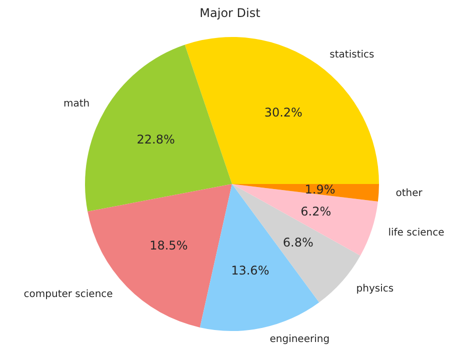  What do you see at coordinates (298, 242) in the screenshot?
I see `data-label: 6.8%` at bounding box center [298, 242].